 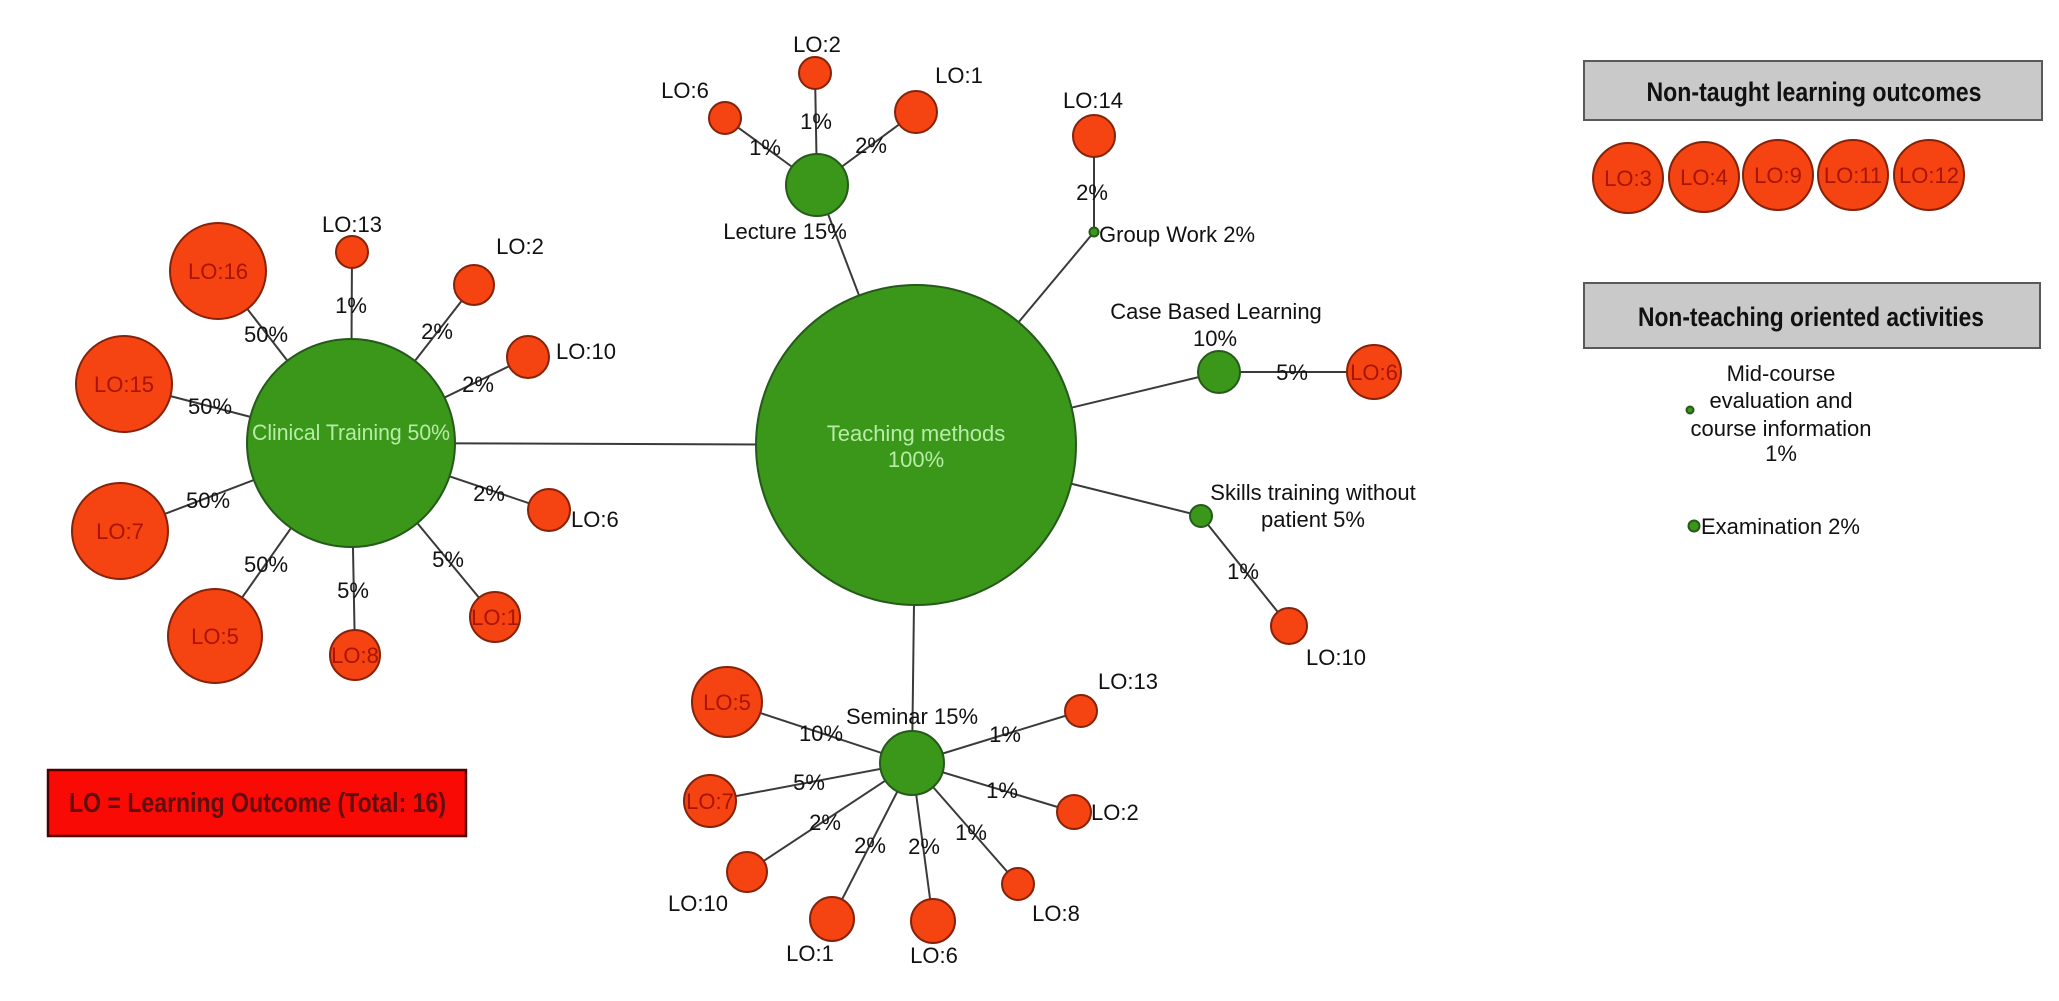 What do you see at coordinates (916, 459) in the screenshot?
I see `svg-text: 100%` at bounding box center [916, 459].